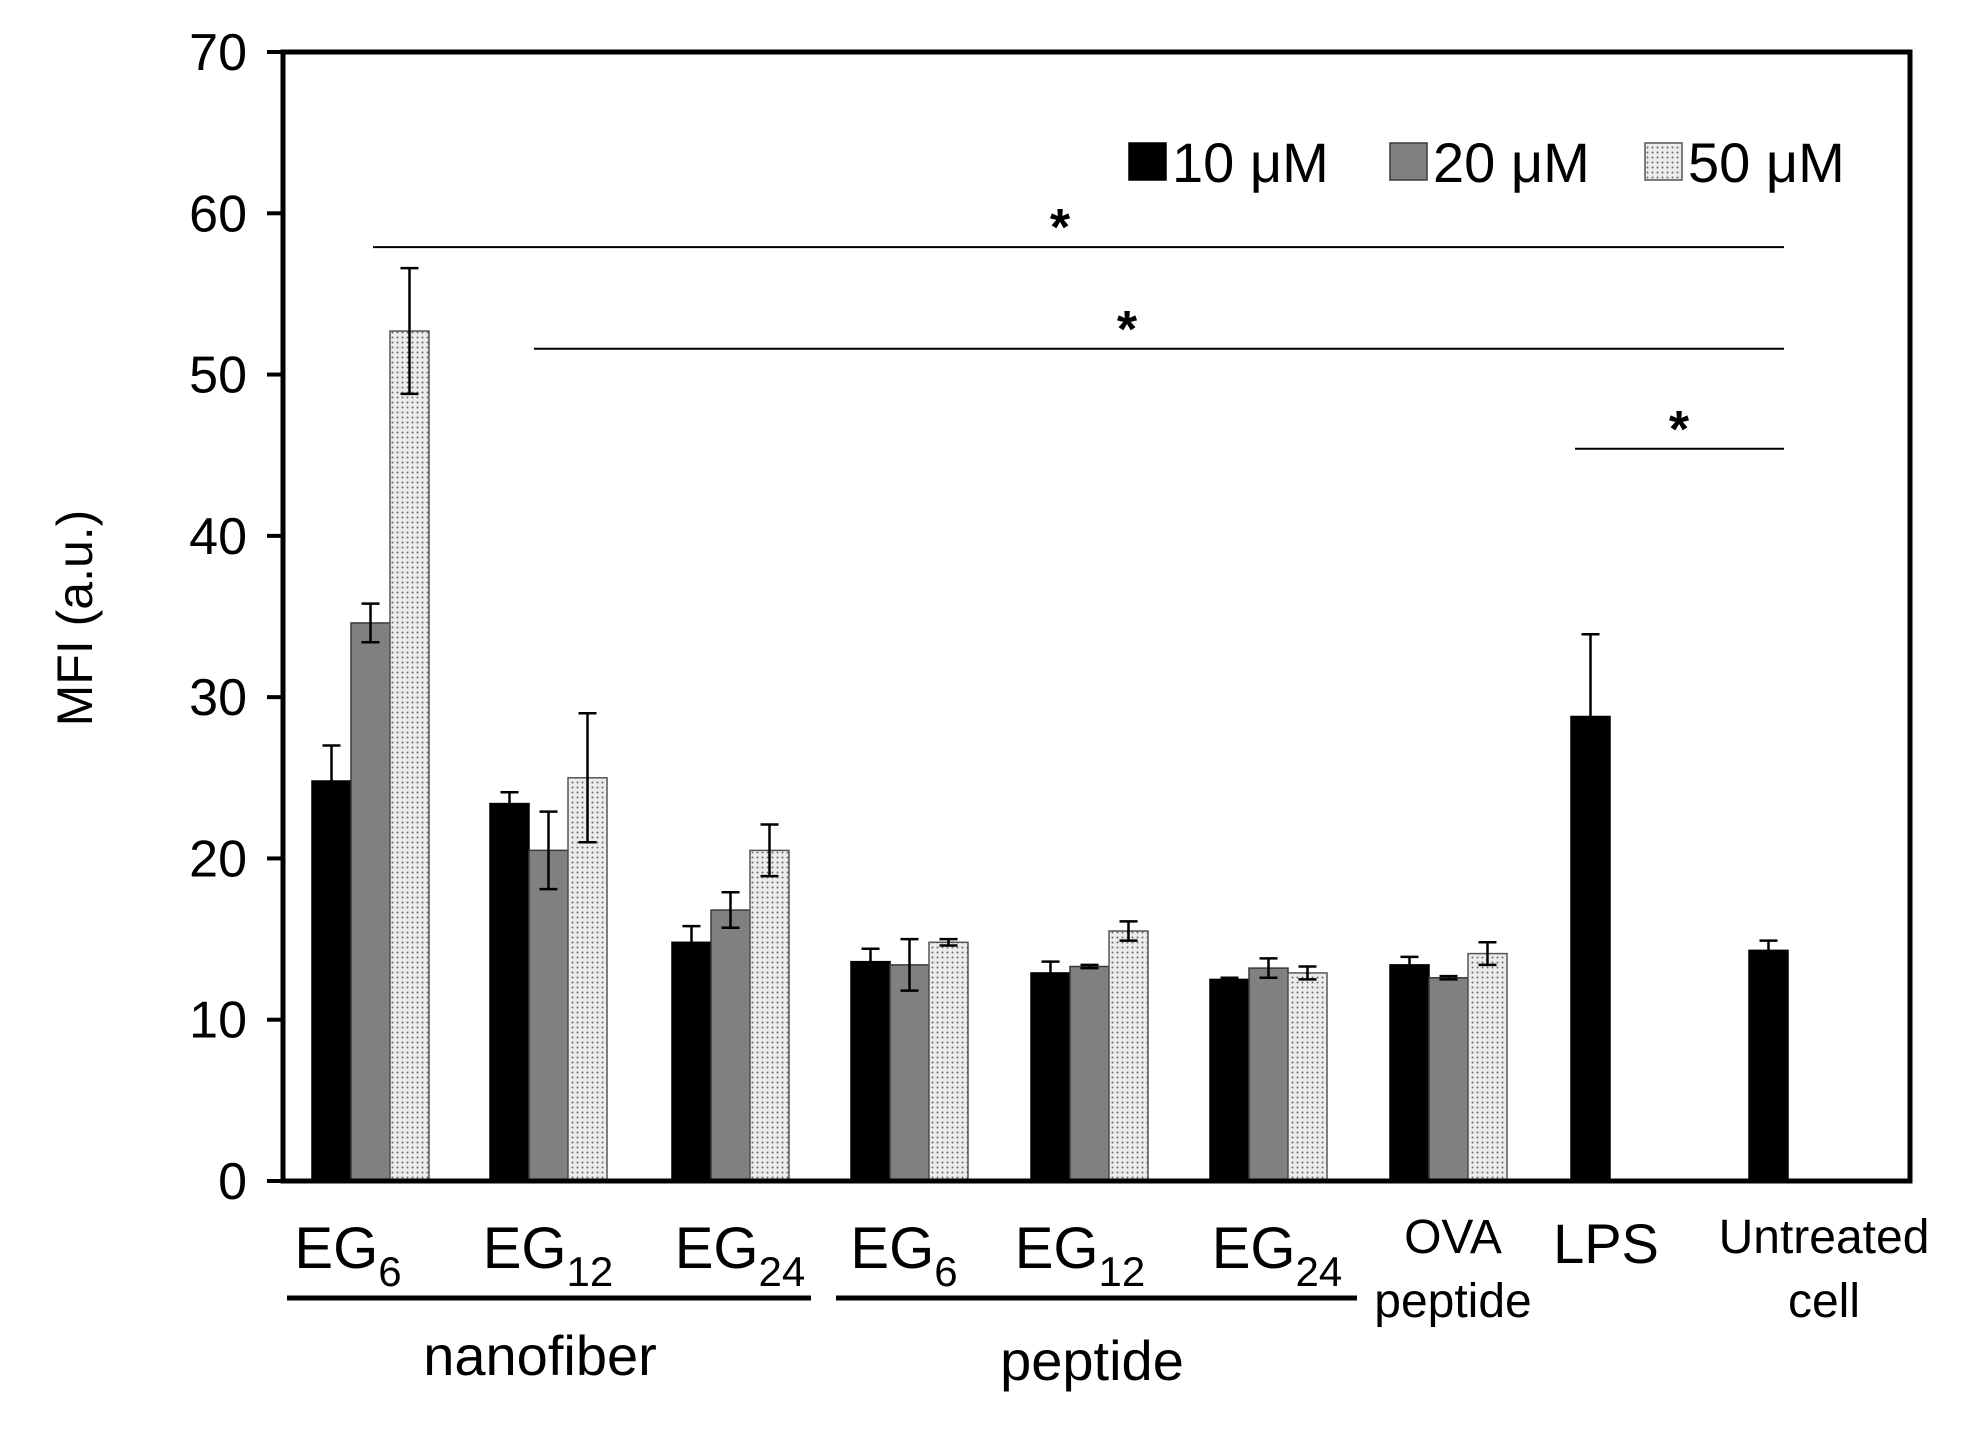 The width and height of the screenshot is (1962, 1434). I want to click on legend-label-2: 50 μM, so click(1766, 162).